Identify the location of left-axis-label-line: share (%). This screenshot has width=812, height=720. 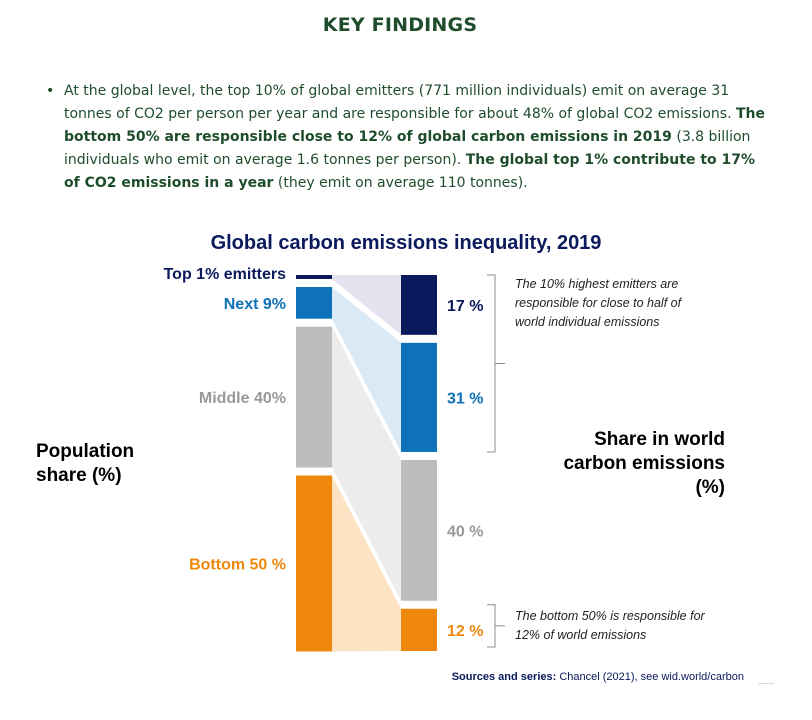
(79, 475).